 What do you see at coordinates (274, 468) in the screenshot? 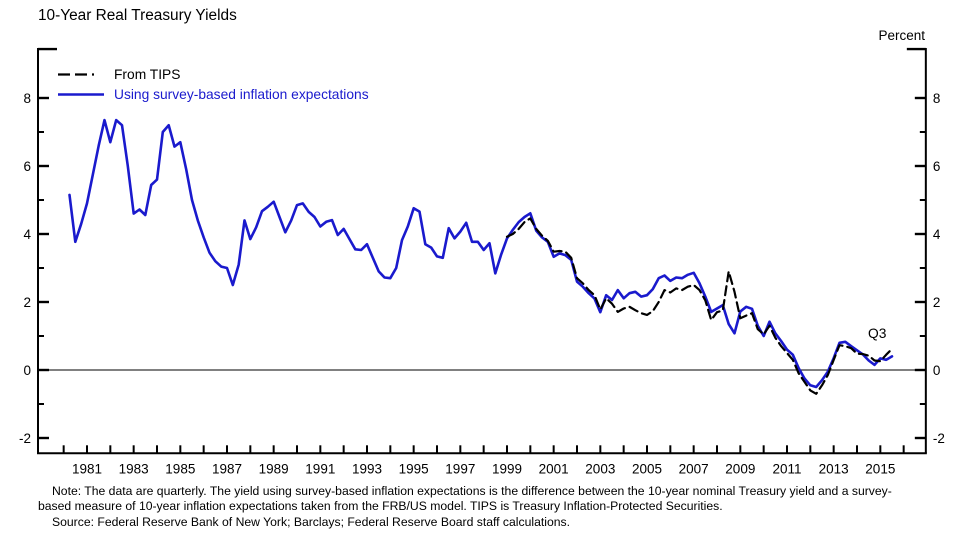
I see `x-tick-label: 1989` at bounding box center [274, 468].